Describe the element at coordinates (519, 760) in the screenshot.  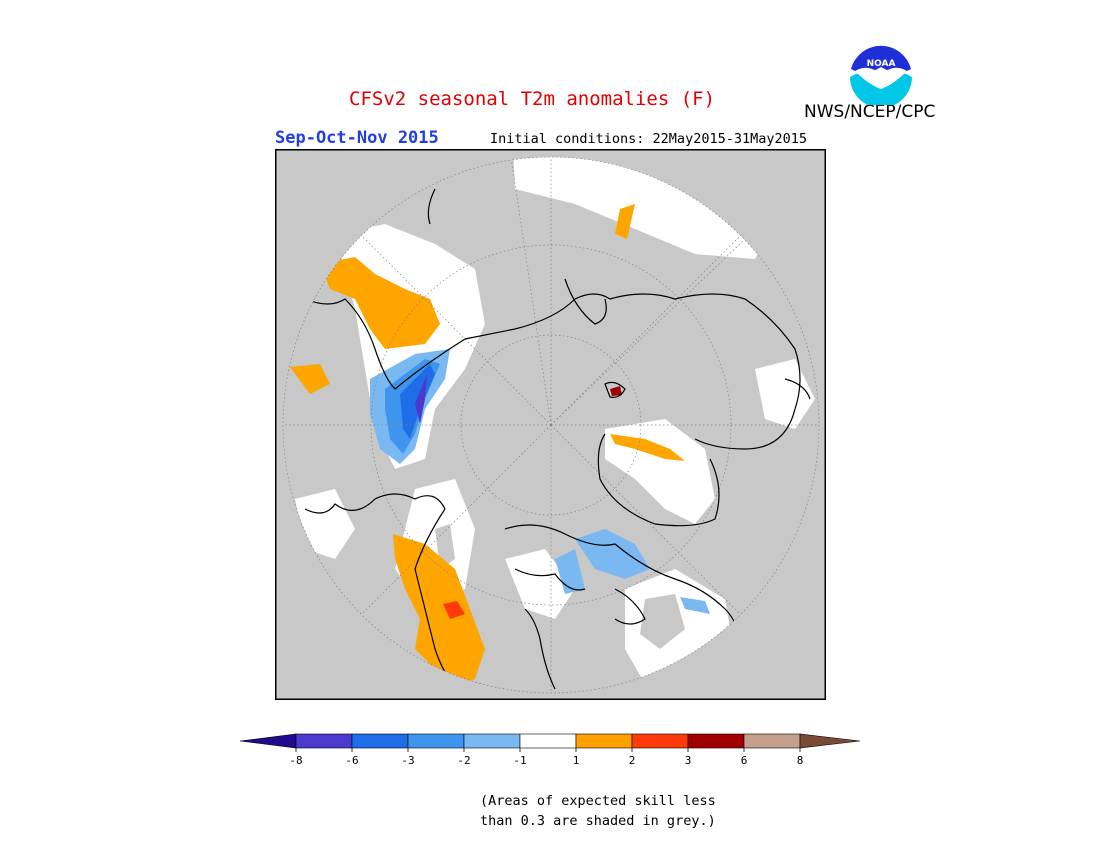
I see `colorbar-tick-label: -1` at that location.